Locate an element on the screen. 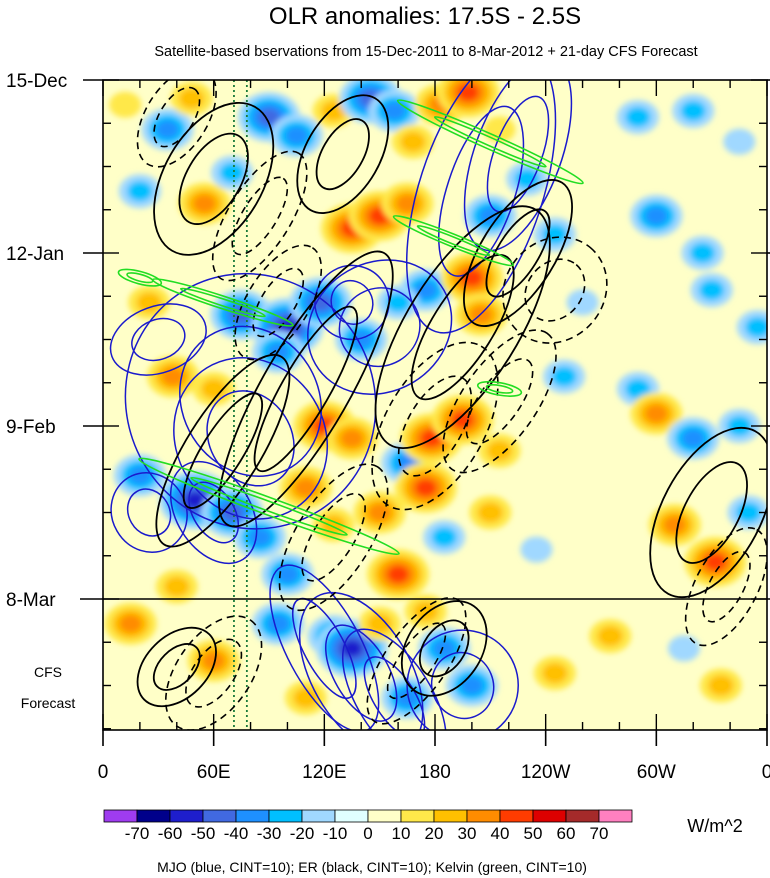 This screenshot has width=770, height=878. x-tick-label: 180 is located at coordinates (435, 772).